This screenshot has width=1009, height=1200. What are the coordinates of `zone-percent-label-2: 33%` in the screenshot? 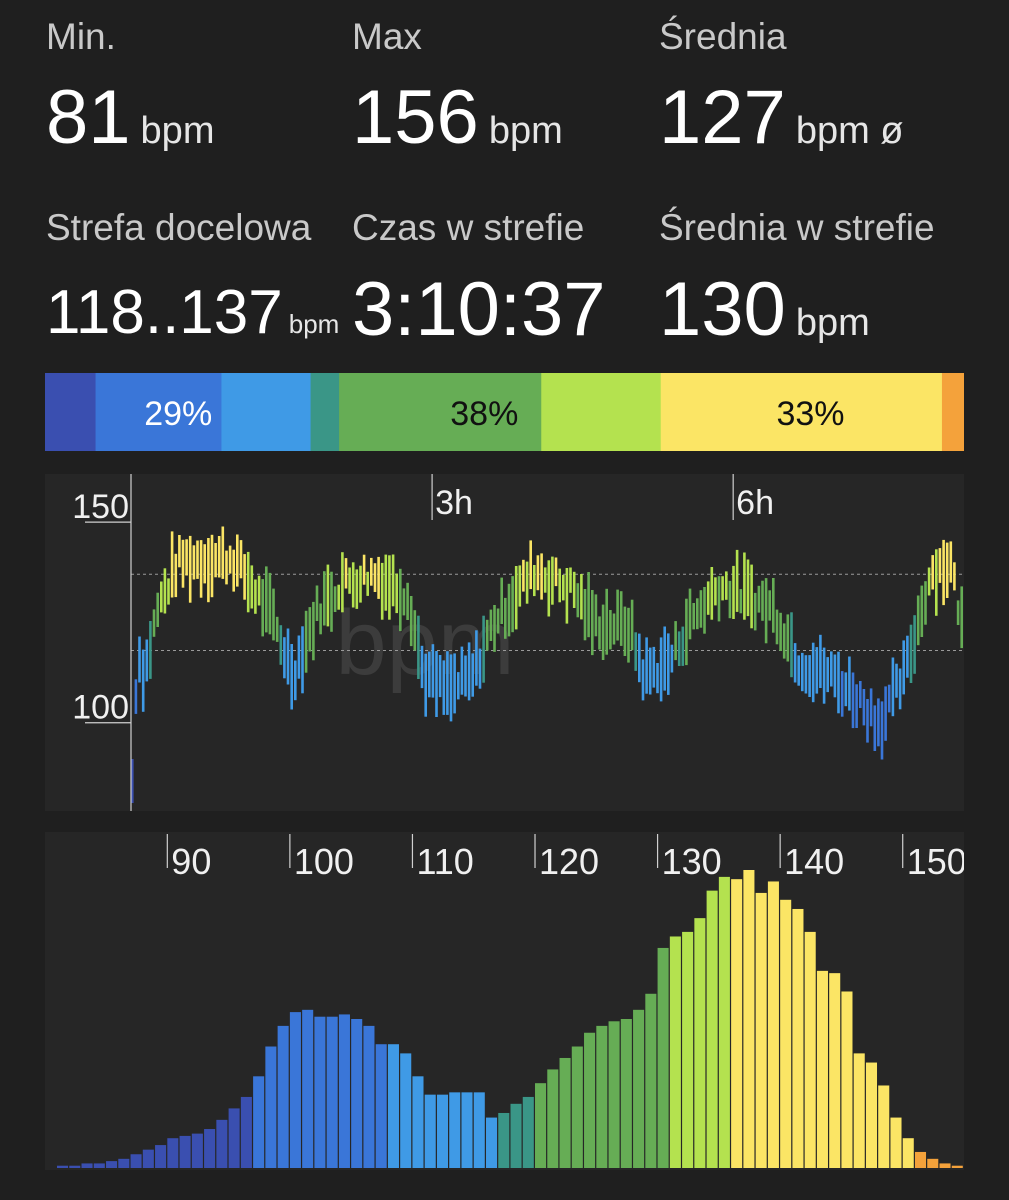 It's located at (810, 414).